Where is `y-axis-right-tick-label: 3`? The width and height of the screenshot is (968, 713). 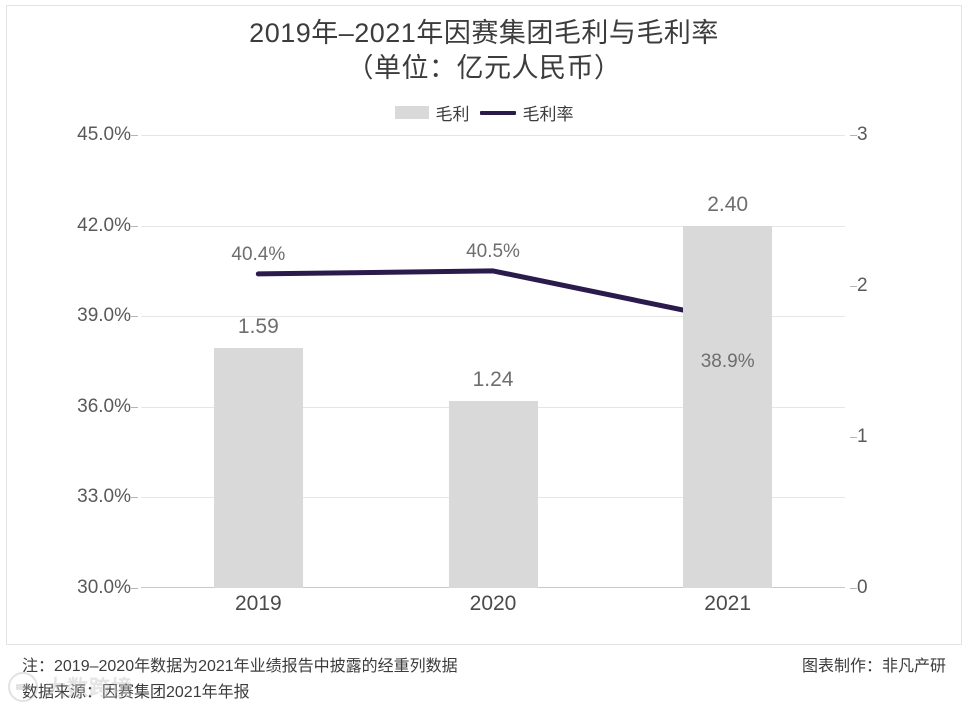 y-axis-right-tick-label: 3 is located at coordinates (862, 134).